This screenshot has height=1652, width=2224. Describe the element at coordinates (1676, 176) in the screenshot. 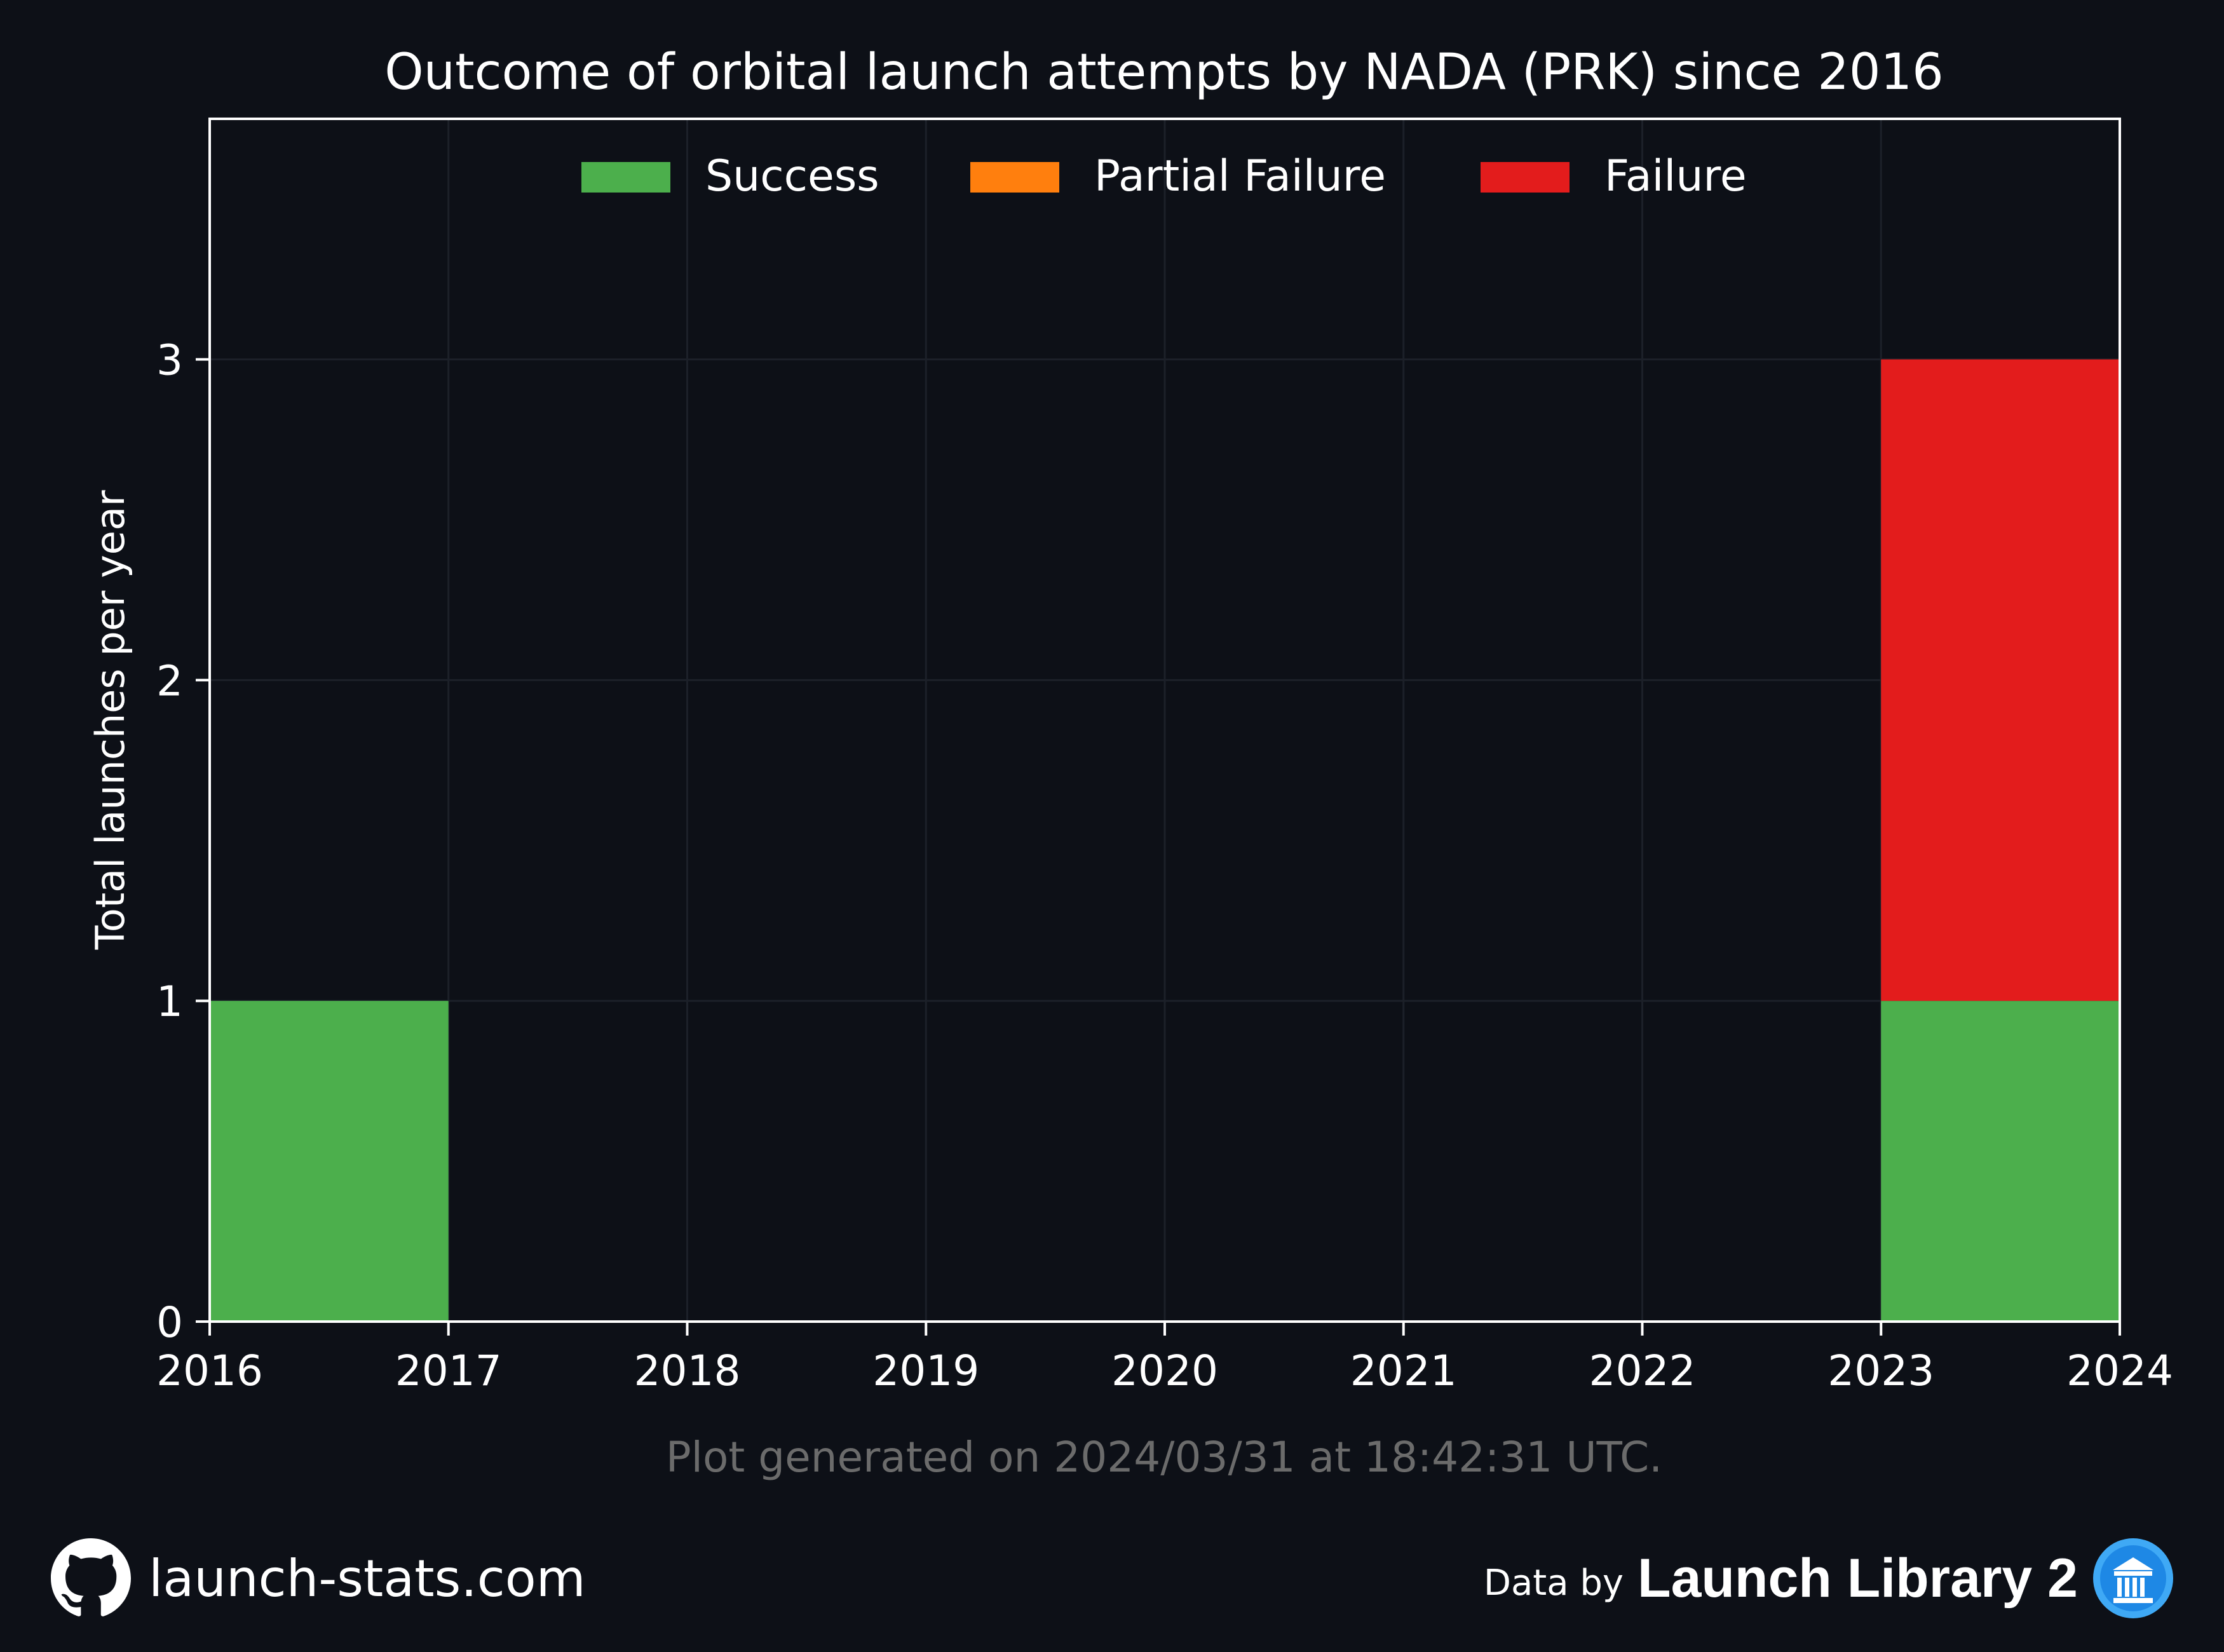

I see `legend-label: Failure` at that location.